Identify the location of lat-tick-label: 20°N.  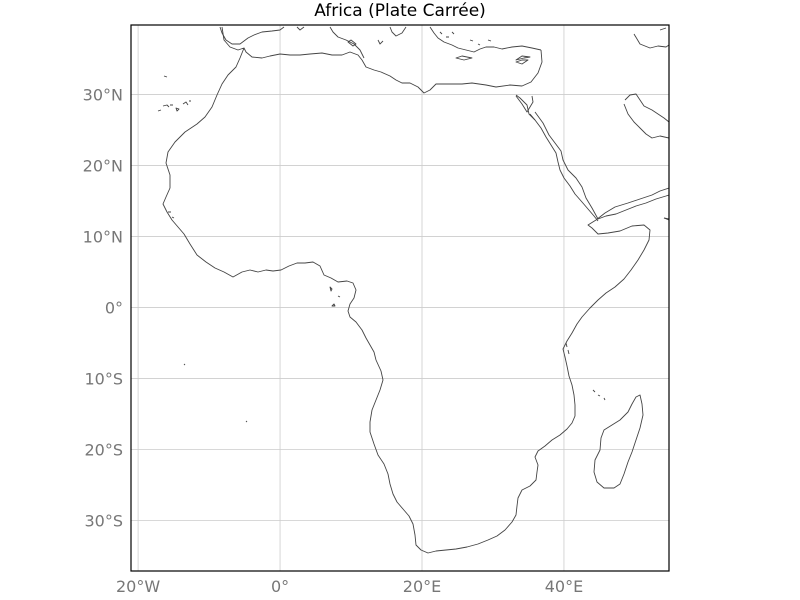
(103, 166).